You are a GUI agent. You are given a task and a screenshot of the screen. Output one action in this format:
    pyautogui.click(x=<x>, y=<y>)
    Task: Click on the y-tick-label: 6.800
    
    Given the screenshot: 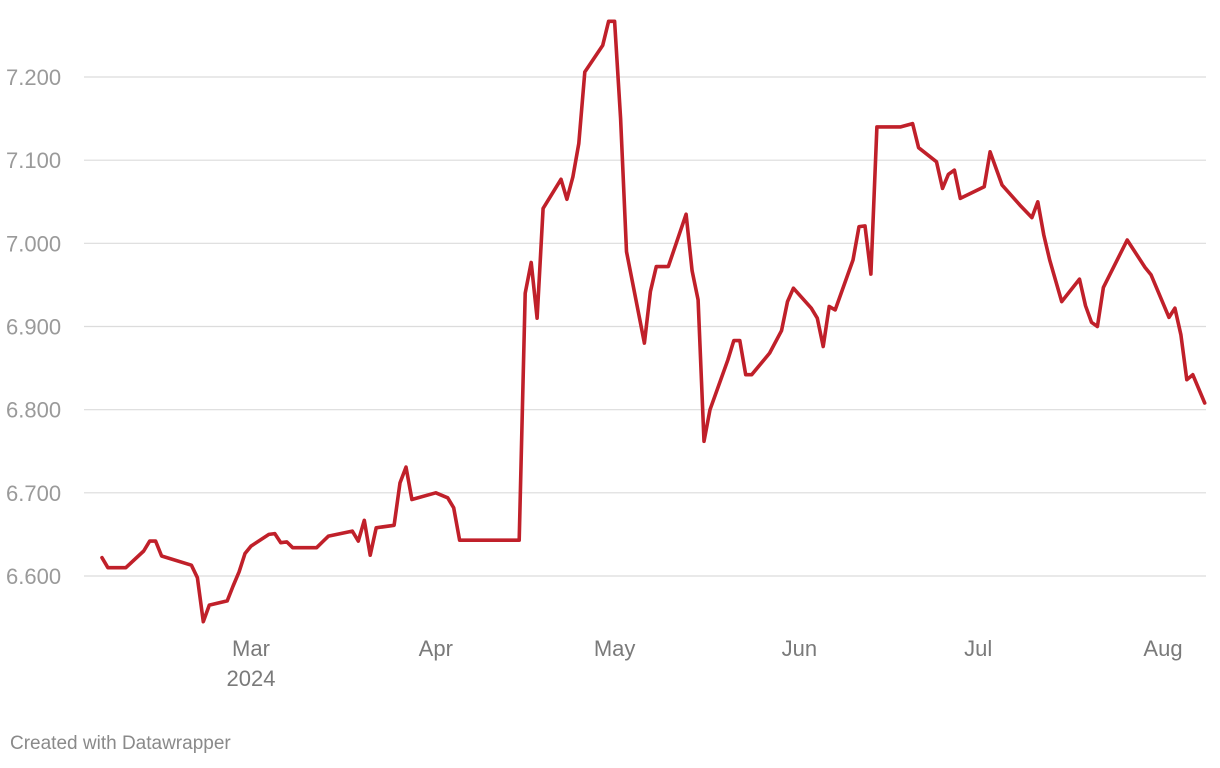 What is the action you would take?
    pyautogui.click(x=33, y=410)
    